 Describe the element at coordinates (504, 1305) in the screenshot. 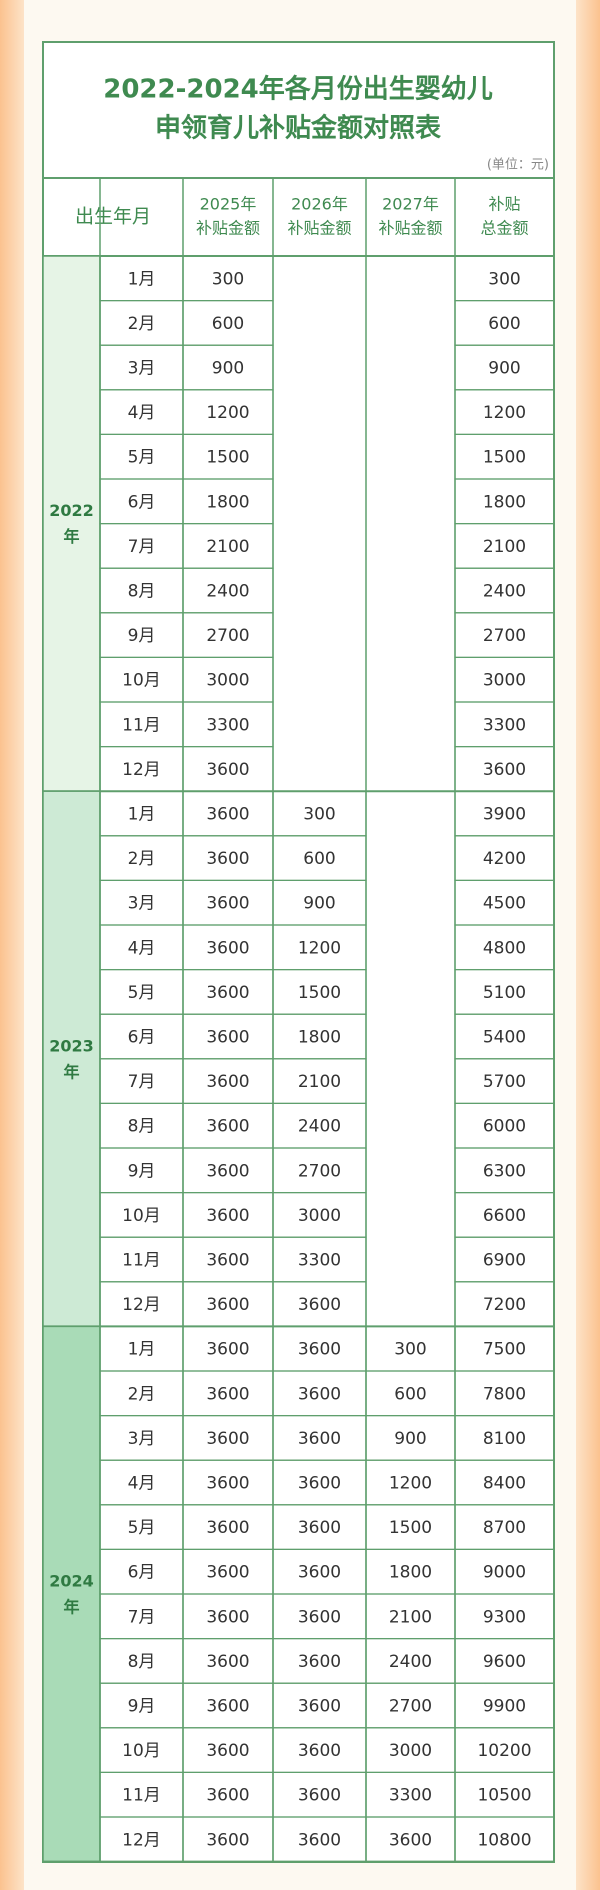

I see `amount: 7200` at that location.